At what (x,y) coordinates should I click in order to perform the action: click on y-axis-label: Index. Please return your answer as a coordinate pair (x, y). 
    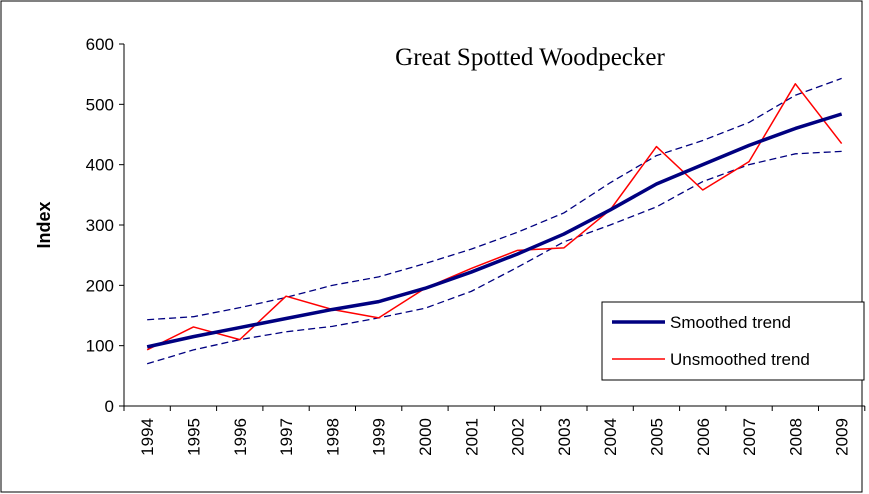
    Looking at the image, I should click on (44, 224).